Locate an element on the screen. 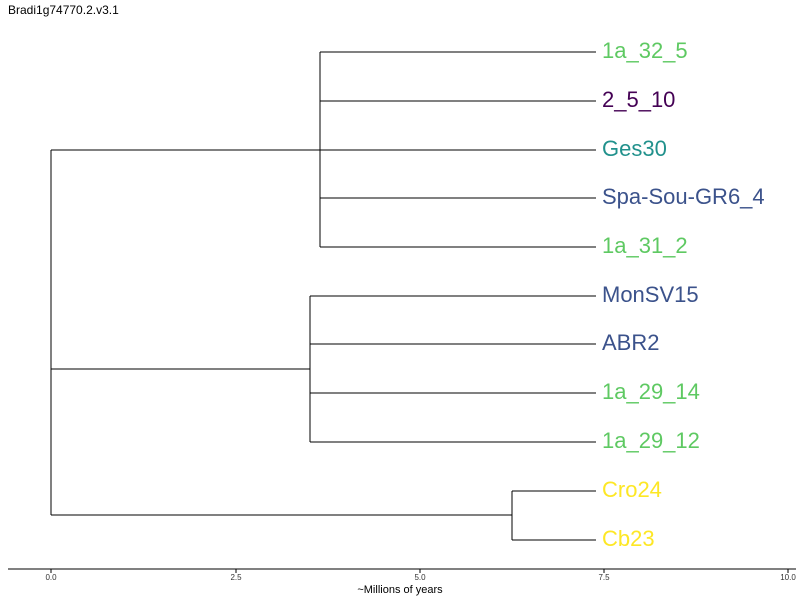 Image resolution: width=800 pixels, height=600 pixels. leaf-label: Ges30 is located at coordinates (634, 148).